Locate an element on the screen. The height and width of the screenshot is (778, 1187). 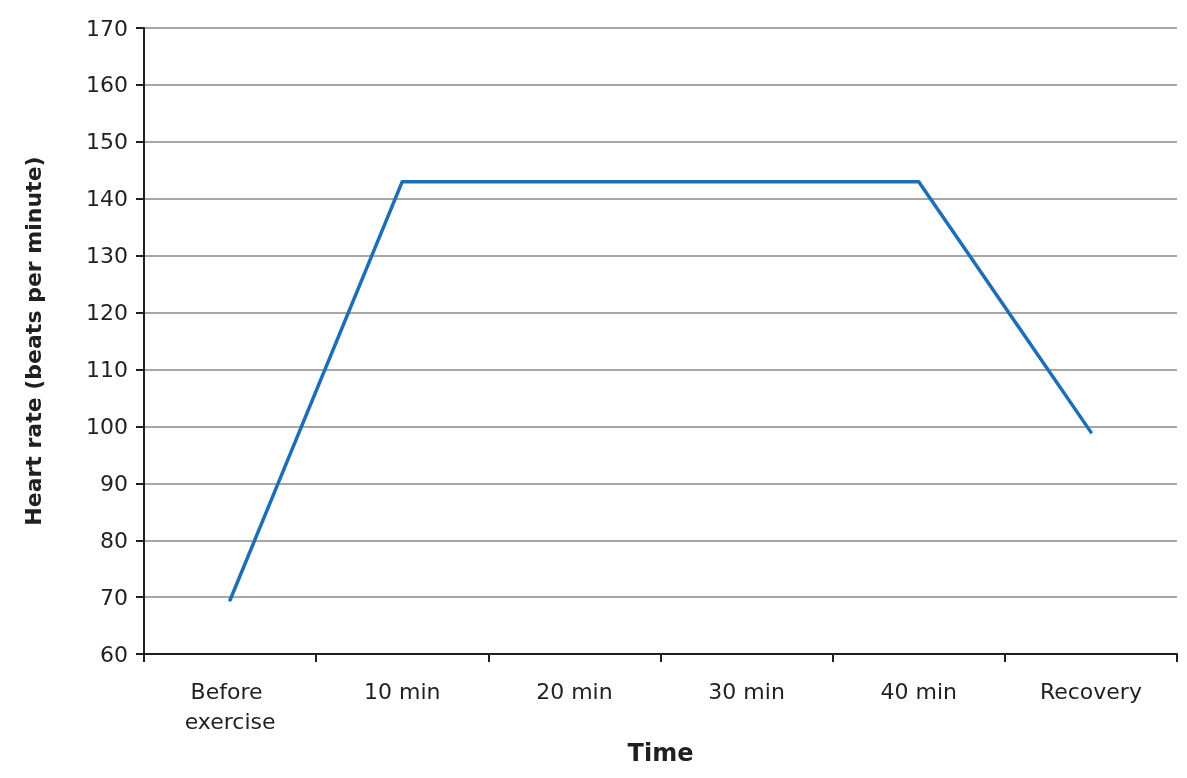
x-tick-label: 20 min is located at coordinates (574, 691).